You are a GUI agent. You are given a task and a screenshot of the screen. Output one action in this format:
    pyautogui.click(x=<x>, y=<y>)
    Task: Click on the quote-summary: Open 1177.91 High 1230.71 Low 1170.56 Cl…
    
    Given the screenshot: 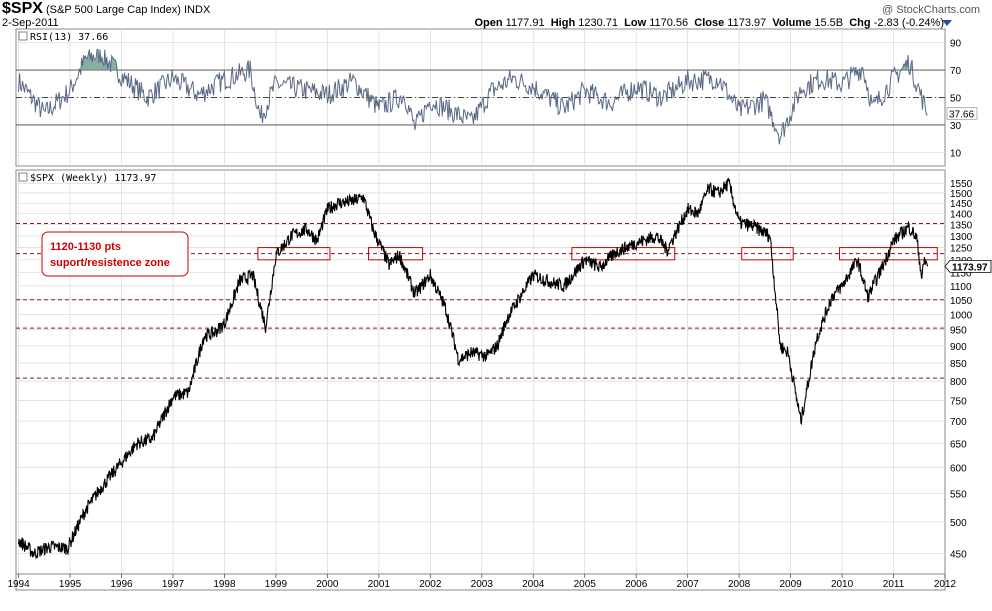 What is the action you would take?
    pyautogui.click(x=709, y=23)
    